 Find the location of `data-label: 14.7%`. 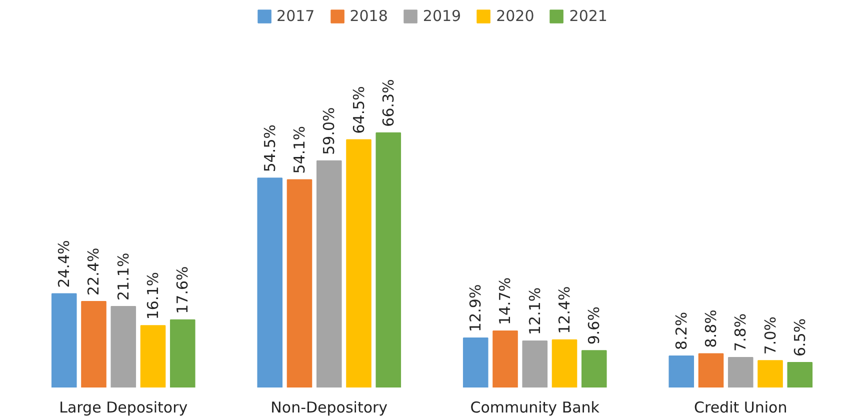

data-label: 14.7% is located at coordinates (505, 301).